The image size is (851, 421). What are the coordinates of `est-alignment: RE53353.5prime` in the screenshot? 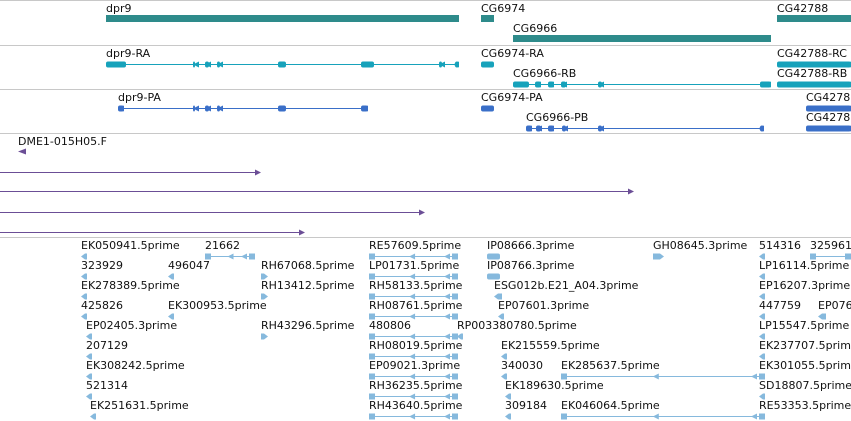 It's located at (805, 409).